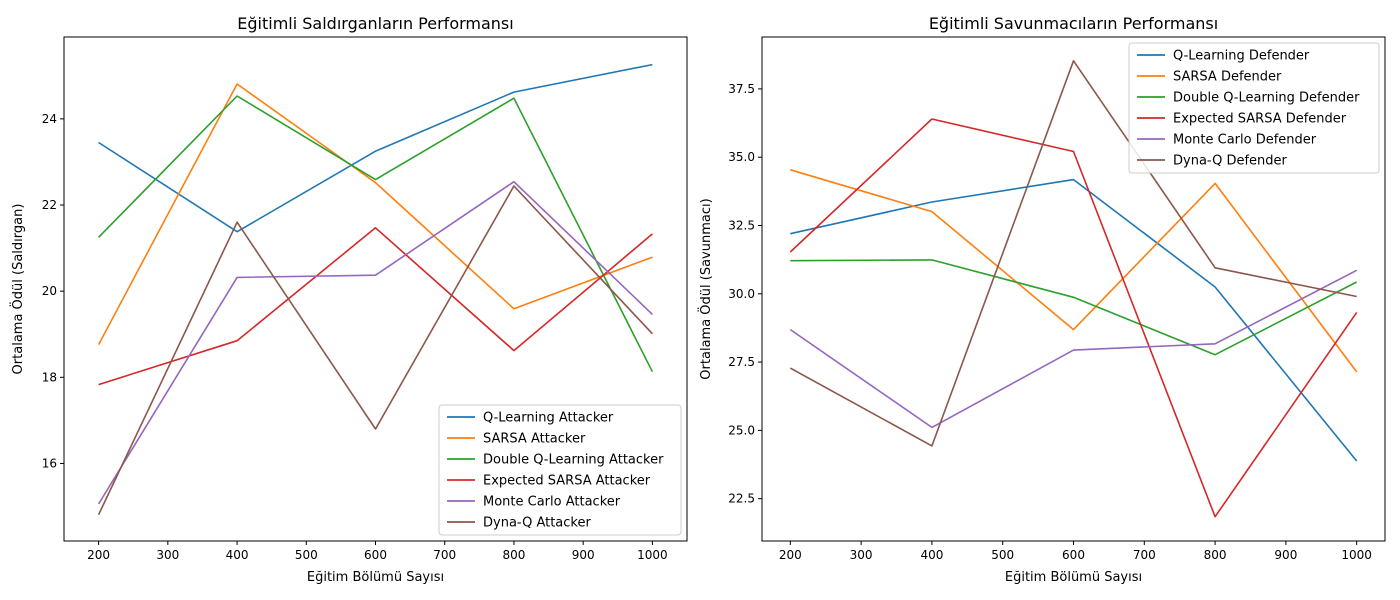  Describe the element at coordinates (375, 148) in the screenshot. I see `series-line-q-learning-attacker` at that location.